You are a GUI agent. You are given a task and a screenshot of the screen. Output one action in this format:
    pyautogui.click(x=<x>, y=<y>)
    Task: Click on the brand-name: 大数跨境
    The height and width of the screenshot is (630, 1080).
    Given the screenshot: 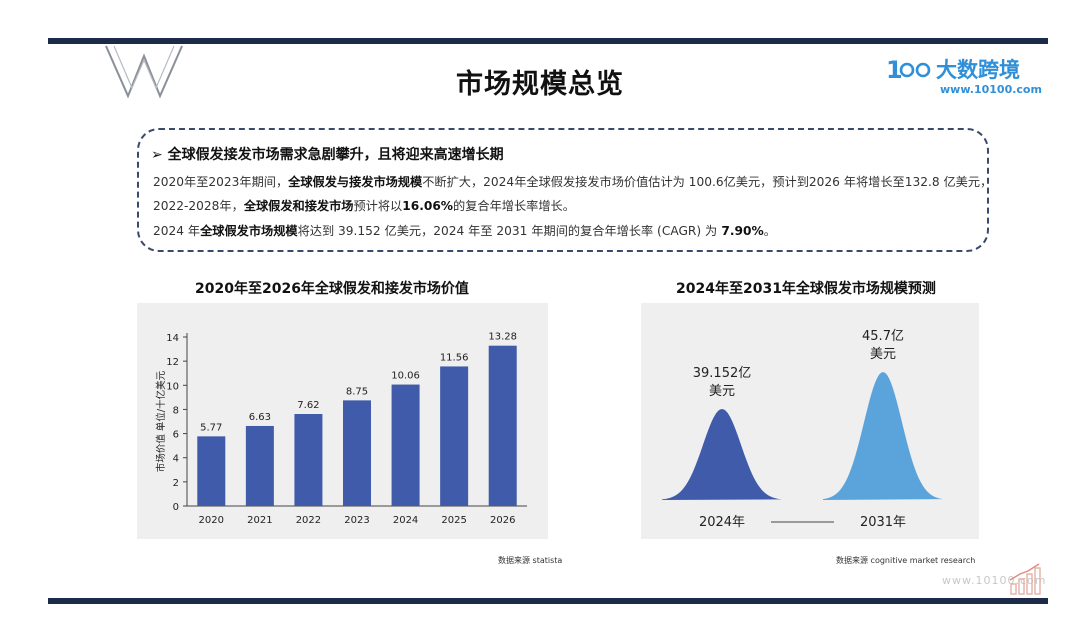 What is the action you would take?
    pyautogui.click(x=978, y=70)
    